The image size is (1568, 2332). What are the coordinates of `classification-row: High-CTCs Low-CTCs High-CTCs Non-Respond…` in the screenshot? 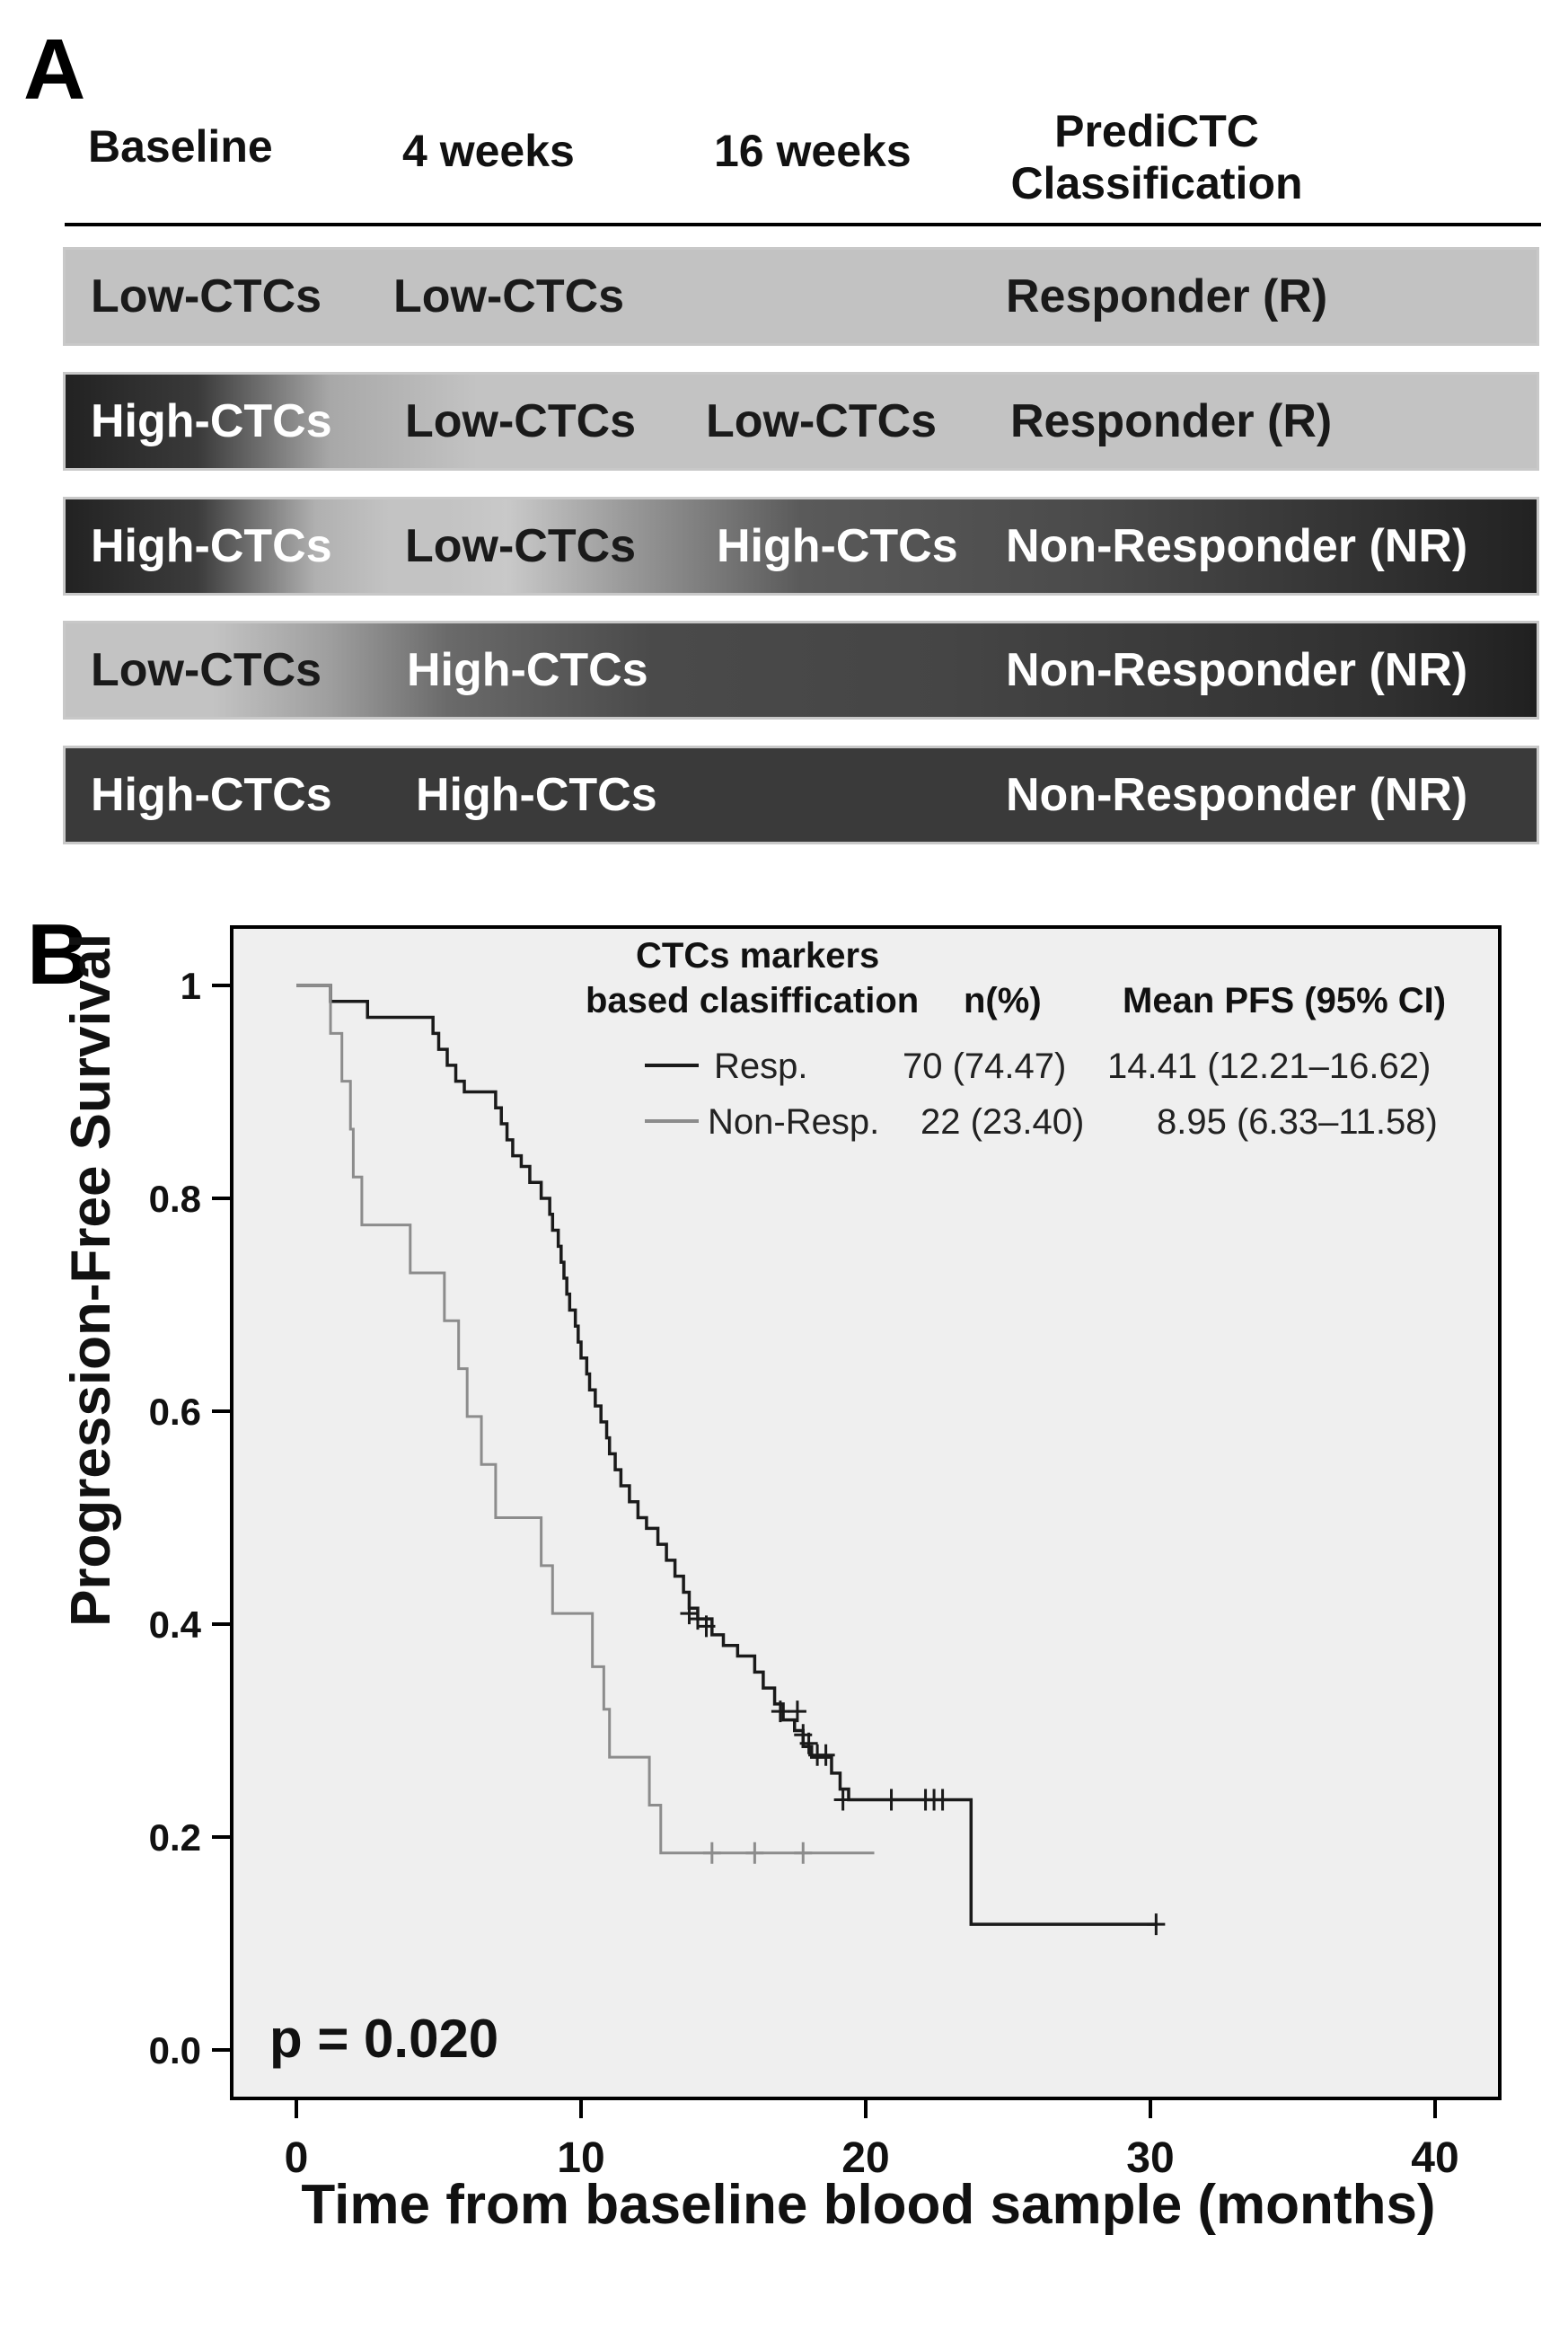 It's located at (801, 546).